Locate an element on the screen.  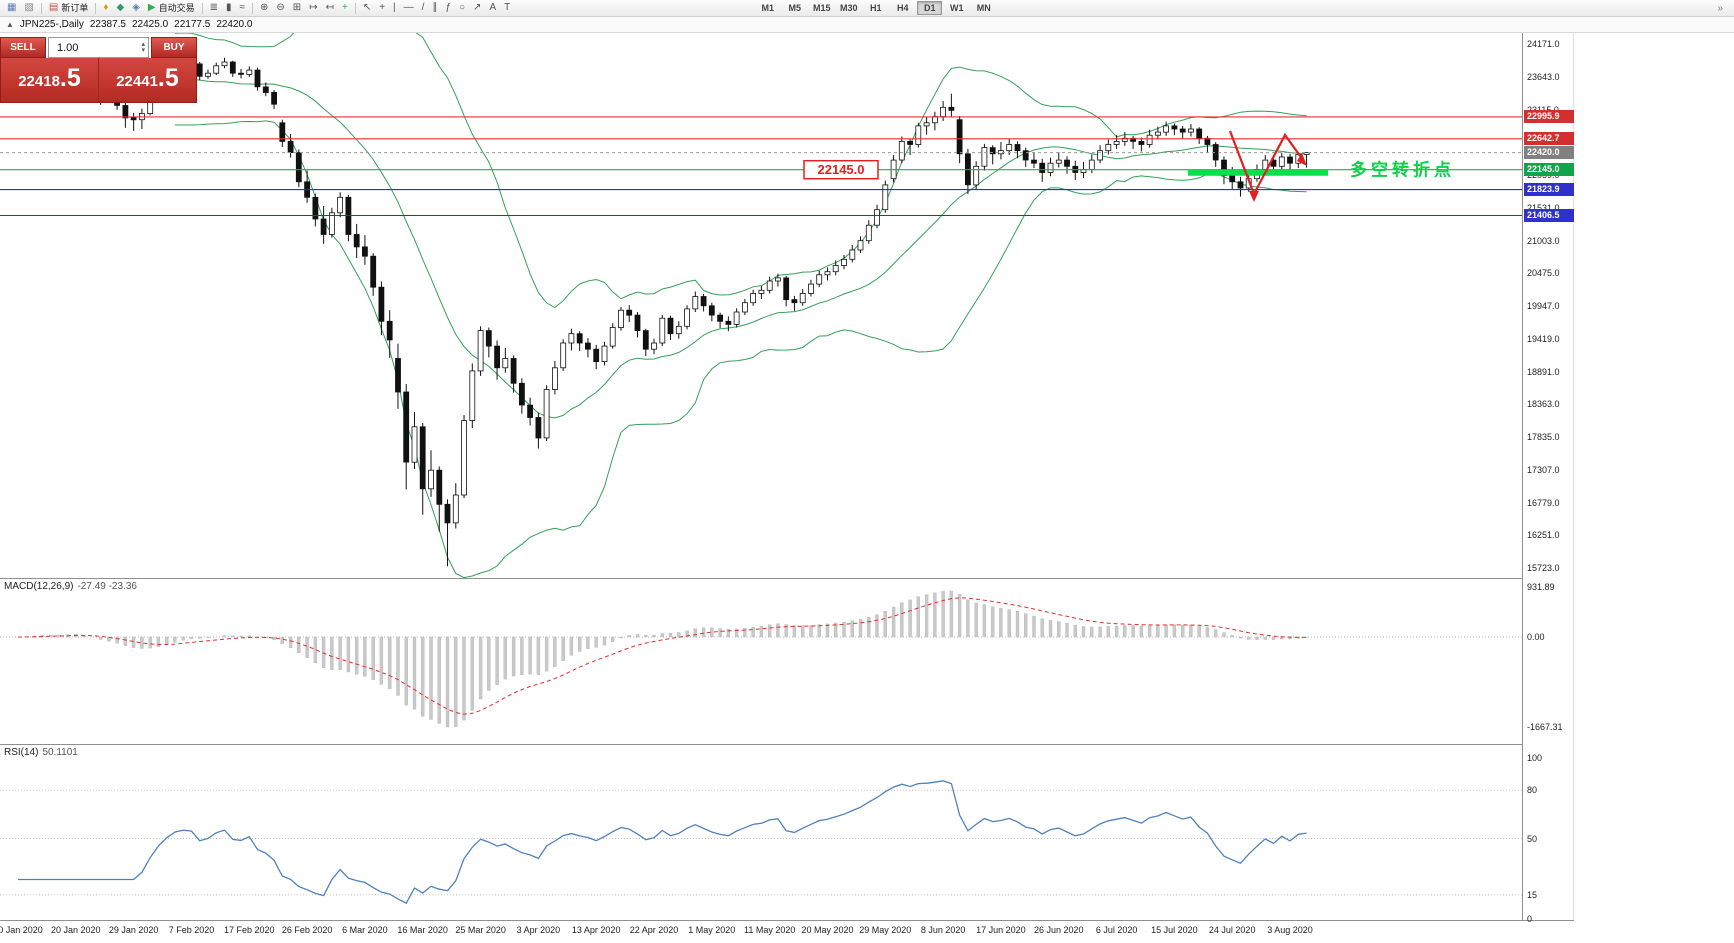
shapes-button: ○ is located at coordinates (462, 8).